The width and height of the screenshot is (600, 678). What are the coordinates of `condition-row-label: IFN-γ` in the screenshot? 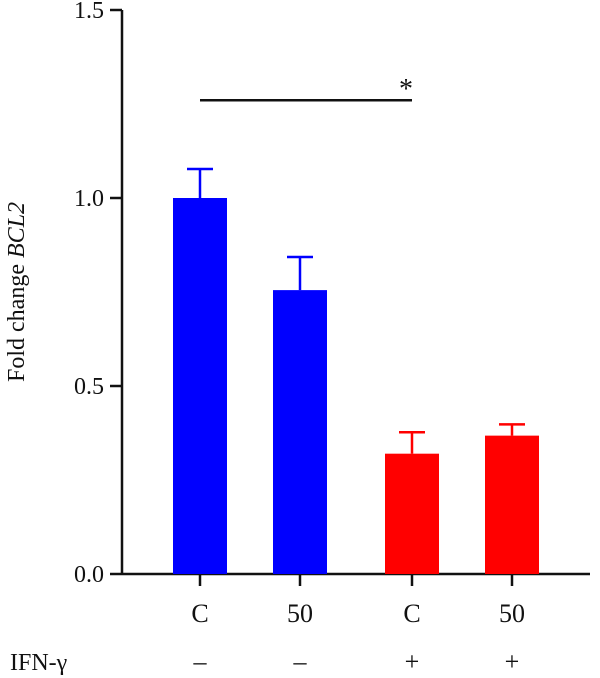 It's located at (39, 663).